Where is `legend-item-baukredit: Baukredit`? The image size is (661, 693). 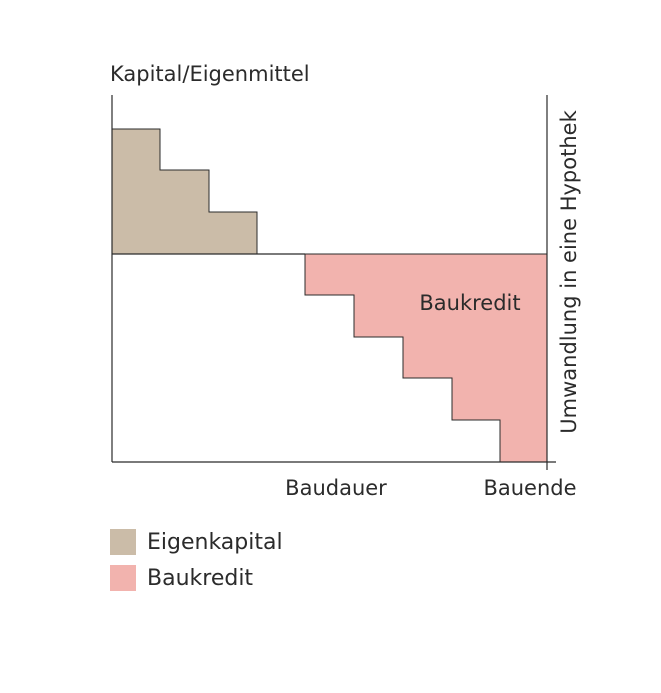
legend-item-baukredit: Baukredit is located at coordinates (196, 578).